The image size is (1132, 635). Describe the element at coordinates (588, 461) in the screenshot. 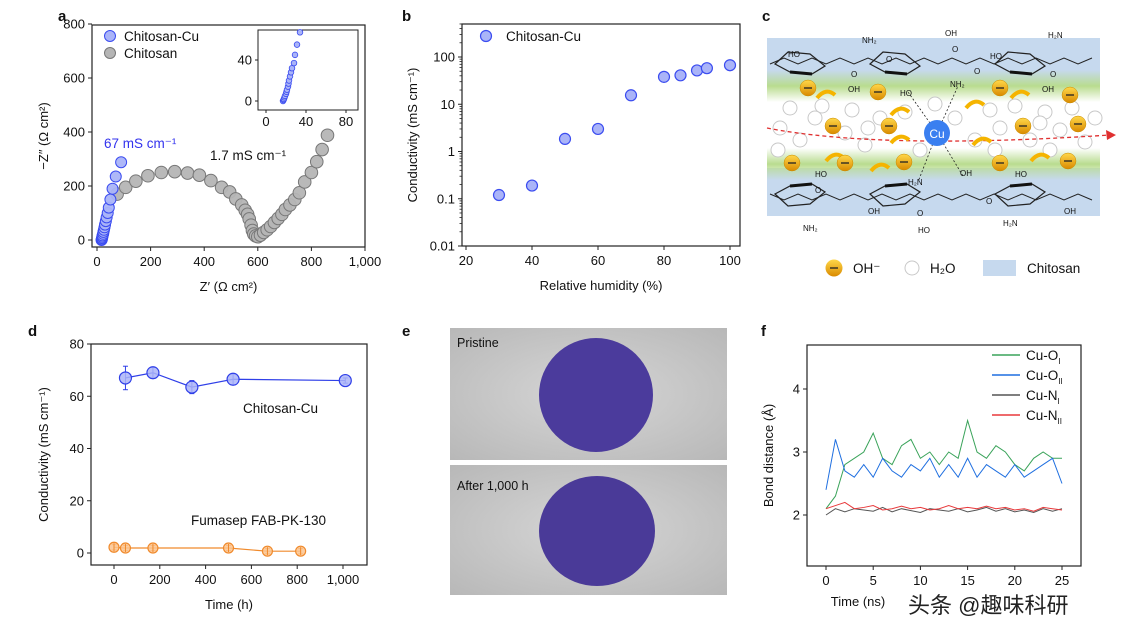

I see `panel-e-photos: Pristine After 1,000 h` at that location.